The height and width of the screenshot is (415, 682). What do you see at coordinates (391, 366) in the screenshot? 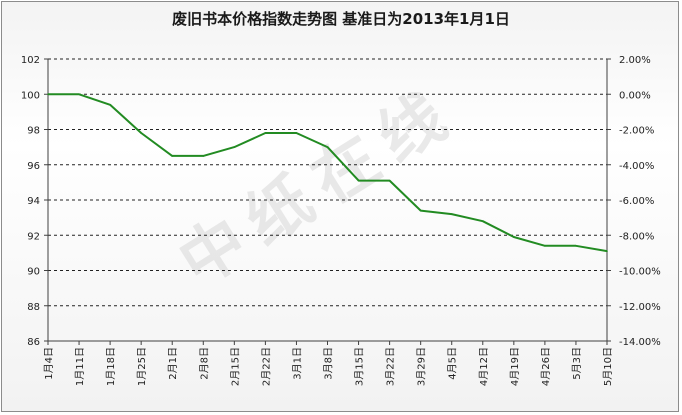
I see `x-tick-label: 3月22日` at bounding box center [391, 366].